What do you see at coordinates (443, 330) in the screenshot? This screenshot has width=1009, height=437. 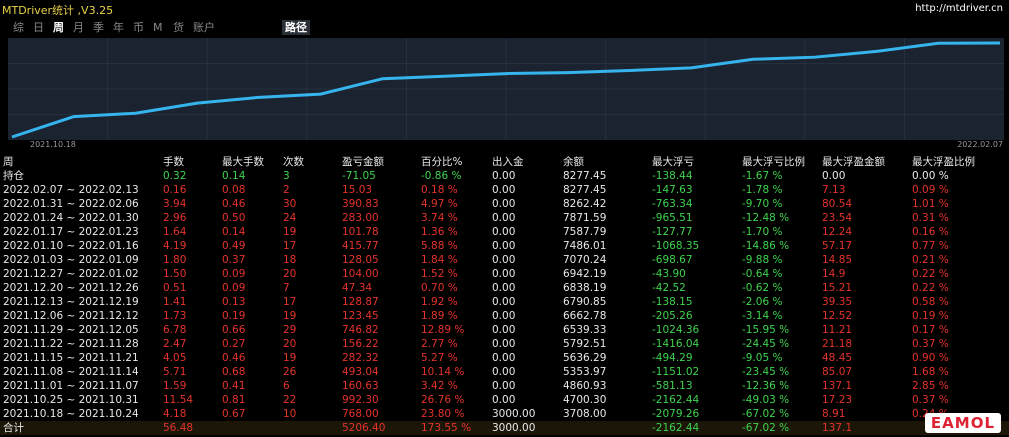 I see `cell: 12.89 %` at bounding box center [443, 330].